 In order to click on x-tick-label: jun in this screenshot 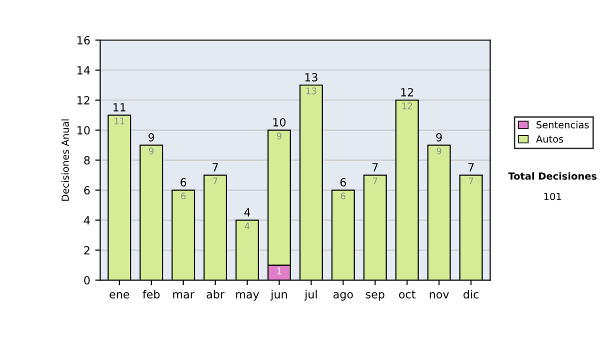, I will do `click(278, 295)`.